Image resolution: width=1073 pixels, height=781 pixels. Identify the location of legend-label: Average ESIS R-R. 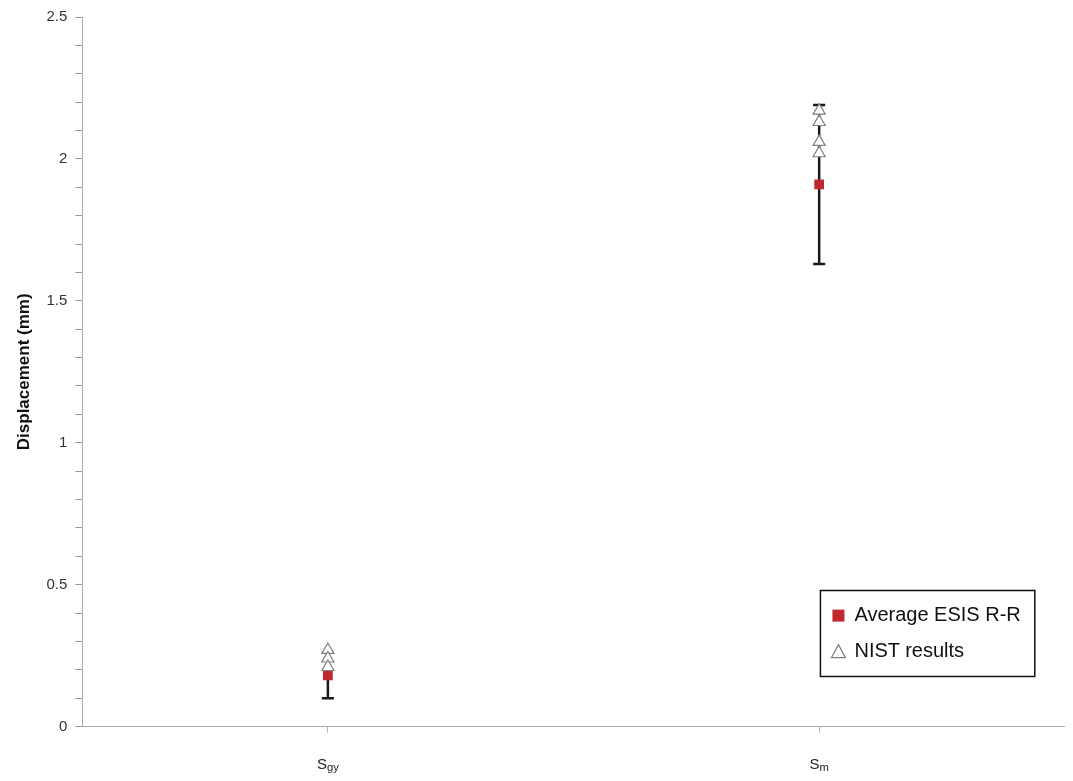
(937, 614).